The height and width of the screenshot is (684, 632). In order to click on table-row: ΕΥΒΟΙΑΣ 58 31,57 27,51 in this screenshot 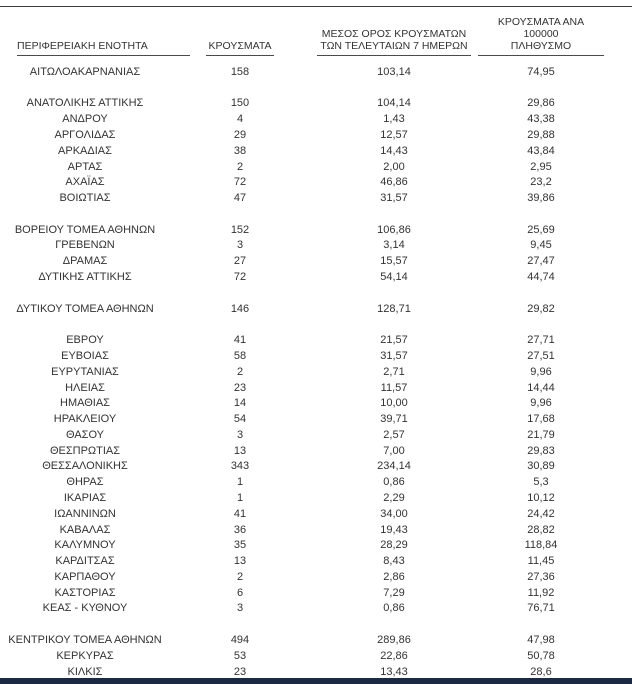, I will do `click(302, 356)`.